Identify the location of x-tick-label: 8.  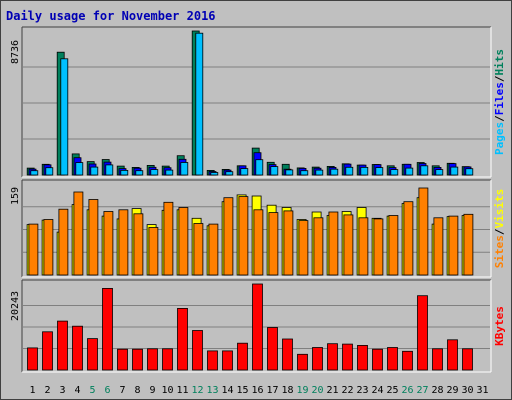
(137, 390).